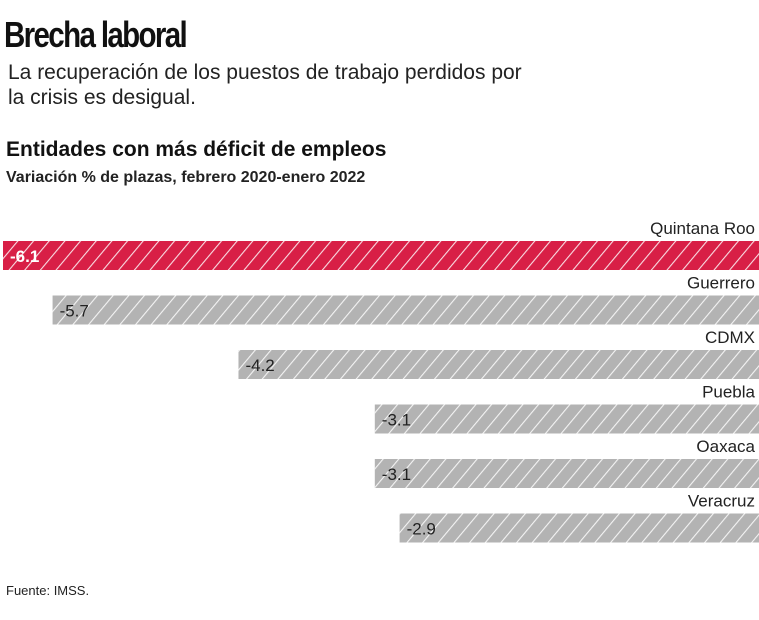  What do you see at coordinates (721, 283) in the screenshot?
I see `category-label: Guerrero` at bounding box center [721, 283].